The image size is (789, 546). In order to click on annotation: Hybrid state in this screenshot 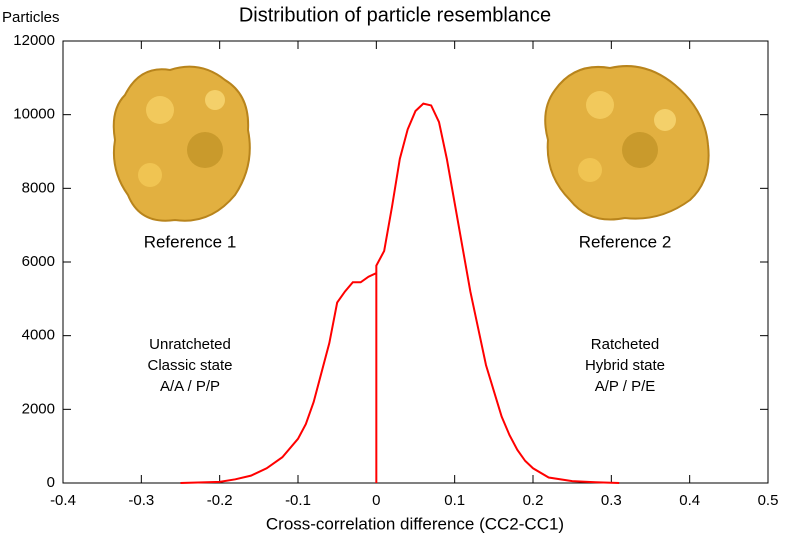, I will do `click(625, 365)`.